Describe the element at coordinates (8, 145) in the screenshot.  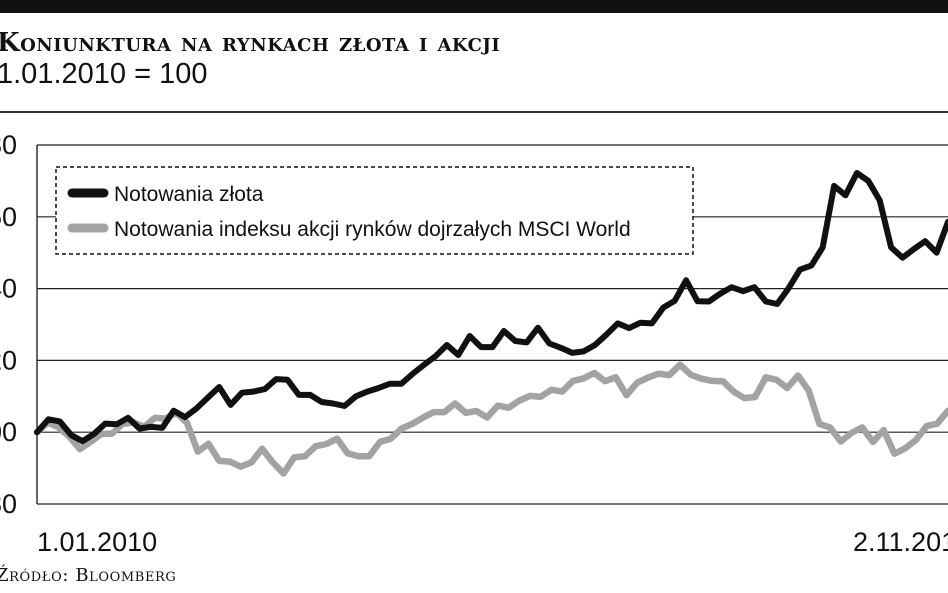
I see `y-tick-label-180: 180` at that location.